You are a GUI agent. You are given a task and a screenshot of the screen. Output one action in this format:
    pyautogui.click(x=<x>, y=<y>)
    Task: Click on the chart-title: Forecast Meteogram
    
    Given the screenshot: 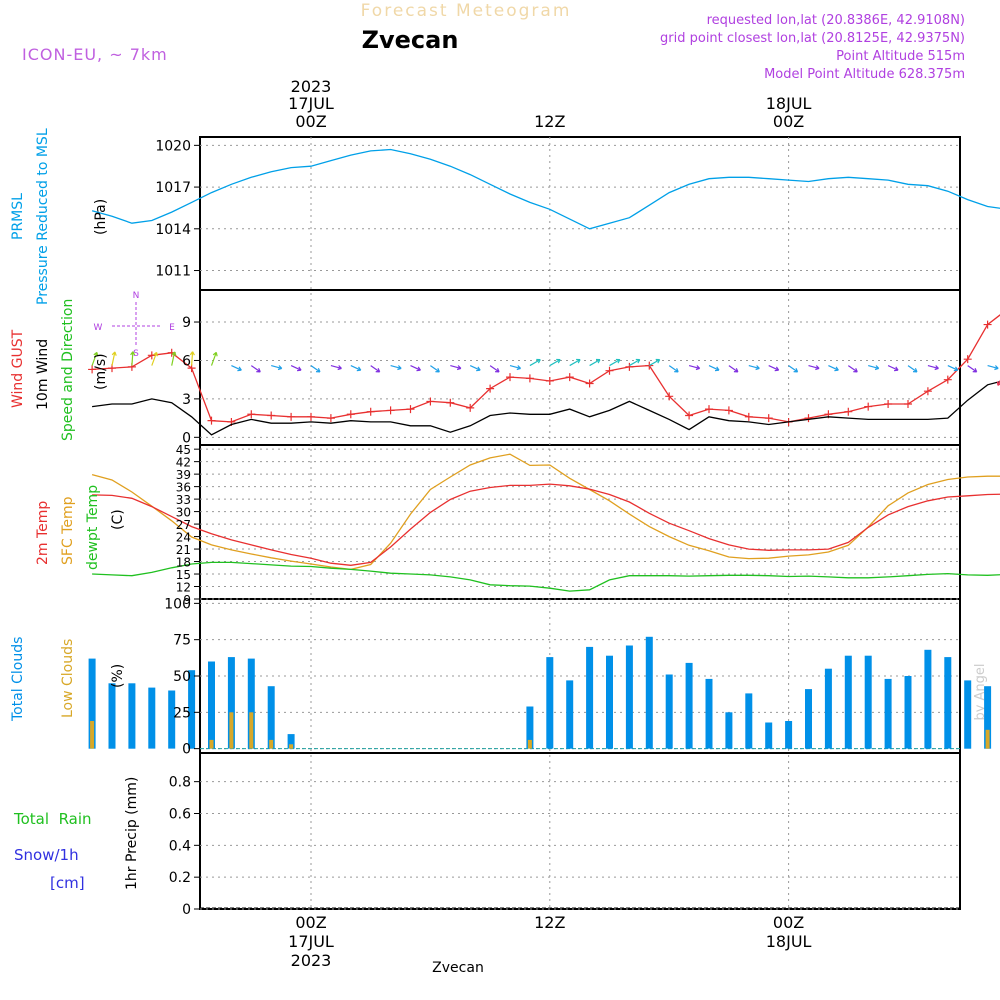 What is the action you would take?
    pyautogui.click(x=466, y=11)
    